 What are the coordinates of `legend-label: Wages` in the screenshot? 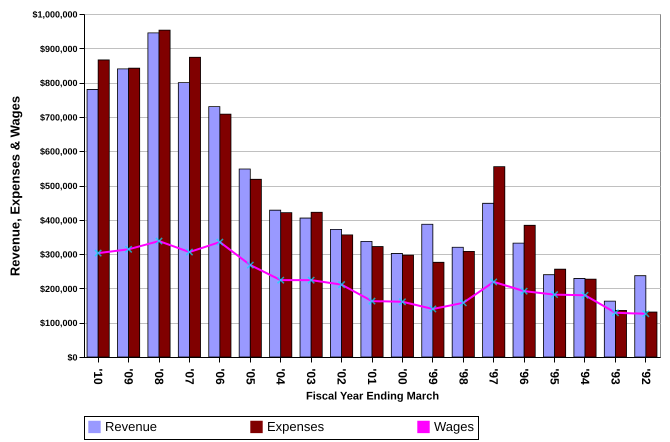 It's located at (454, 426).